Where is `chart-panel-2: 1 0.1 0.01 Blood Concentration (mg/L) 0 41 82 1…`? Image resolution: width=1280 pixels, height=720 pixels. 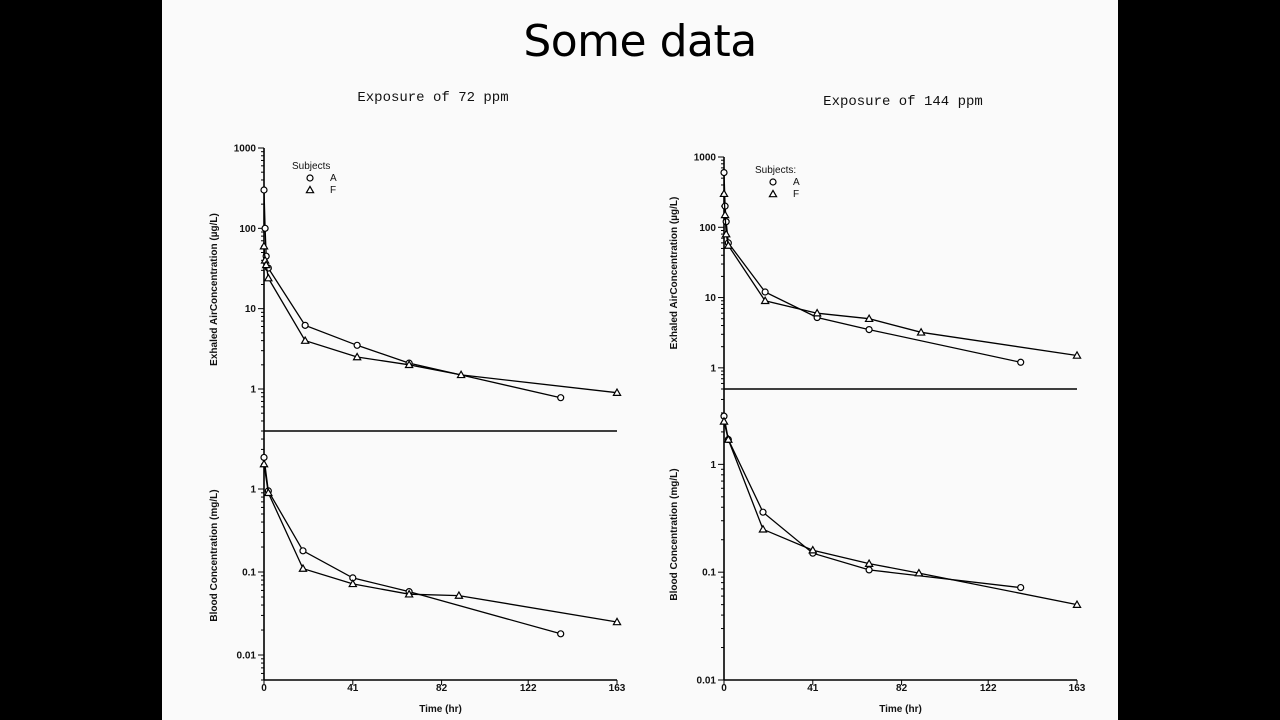 chart-panel-2: 1 0.1 0.01 Blood Concentration (mg/L) 0 41 82 1… is located at coordinates (417, 572).